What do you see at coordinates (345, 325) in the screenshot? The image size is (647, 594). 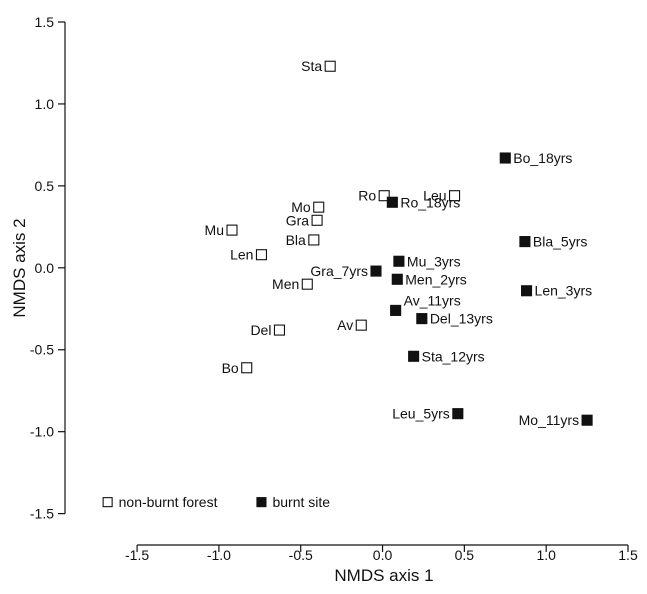 I see `point-label: Av` at bounding box center [345, 325].